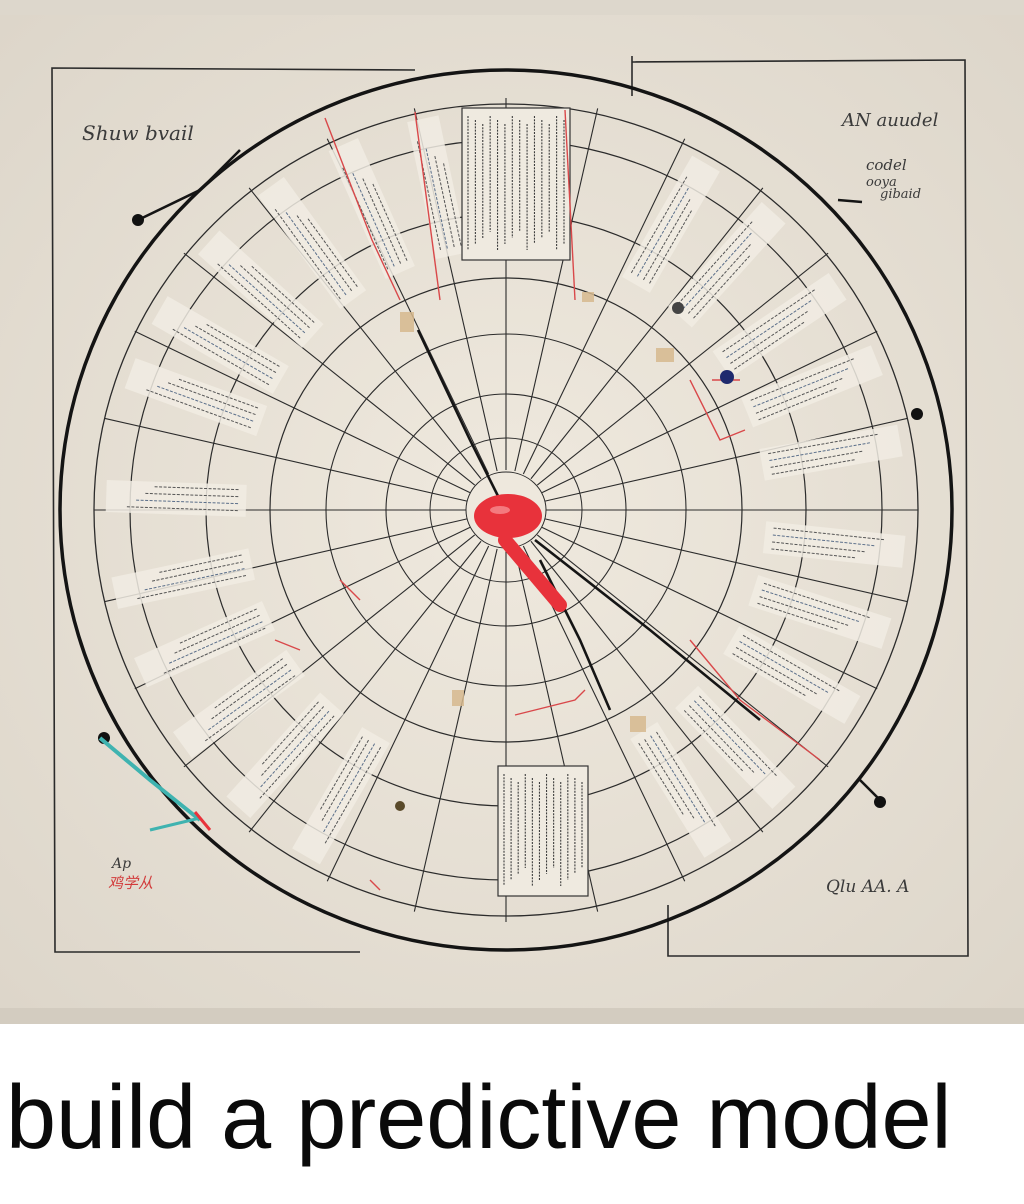  I want to click on handwriting-bottom-right: Qlu AA. A, so click(867, 887).